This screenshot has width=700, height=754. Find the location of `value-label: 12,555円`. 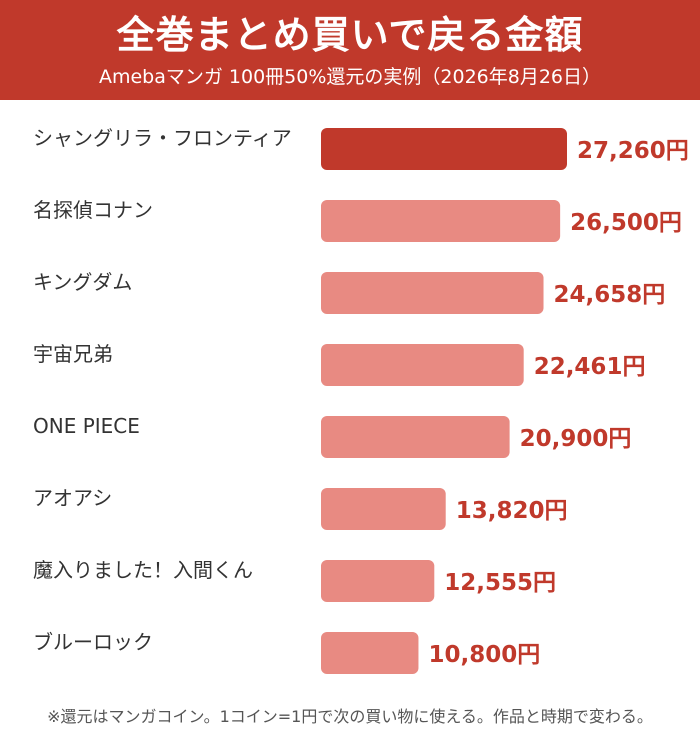

value-label: 12,555円 is located at coordinates (500, 583).